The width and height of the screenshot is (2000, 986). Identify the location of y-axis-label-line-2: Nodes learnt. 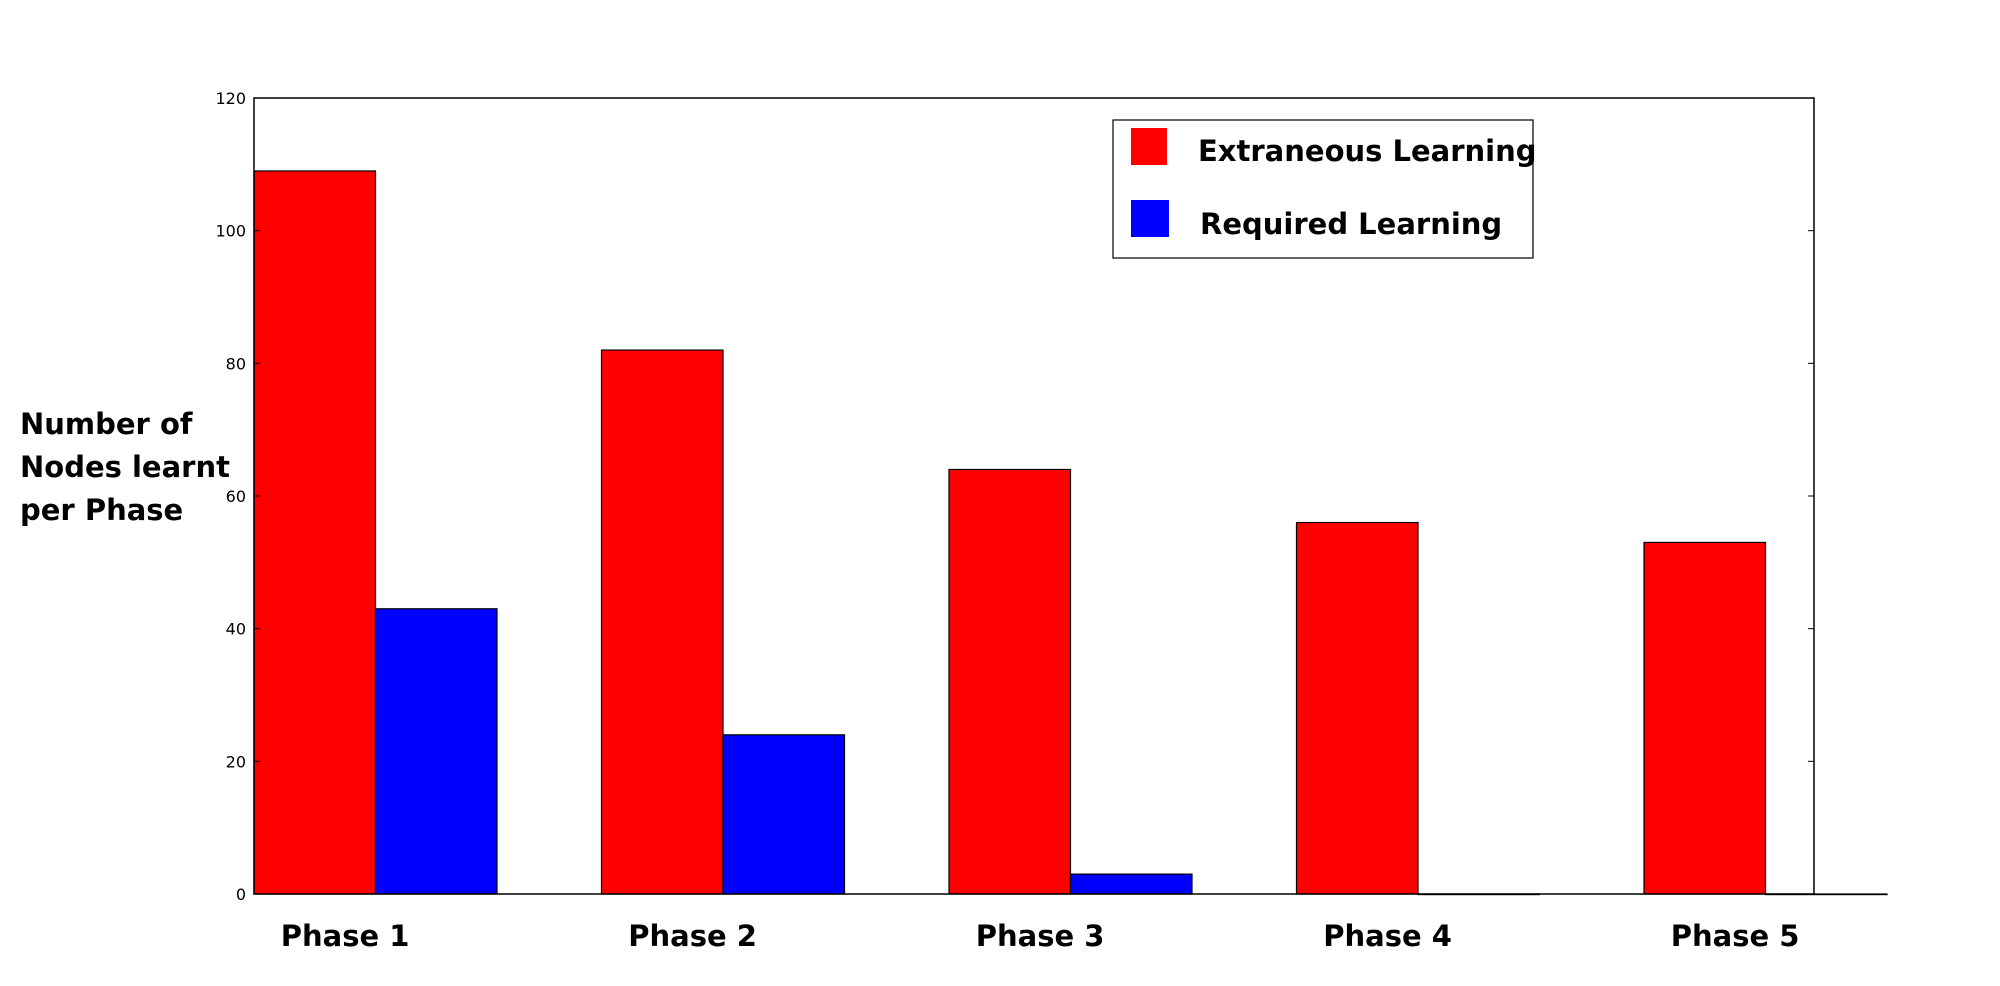
(125, 467).